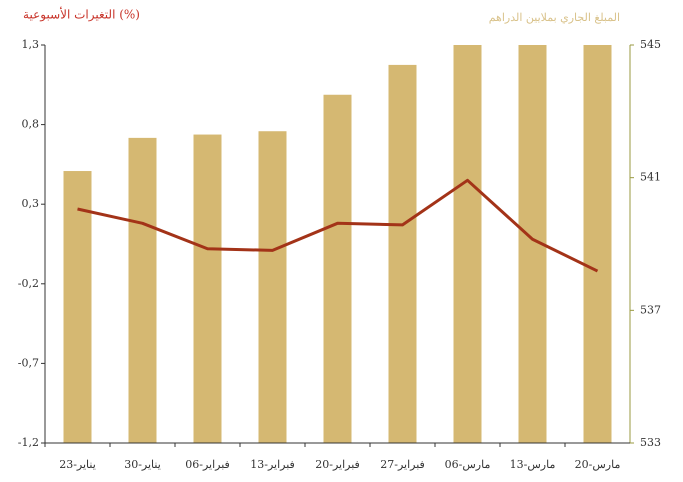 Image resolution: width=683 pixels, height=482 pixels. Describe the element at coordinates (207, 464) in the screenshot. I see `x-tick-label: 06-فبراير` at that location.